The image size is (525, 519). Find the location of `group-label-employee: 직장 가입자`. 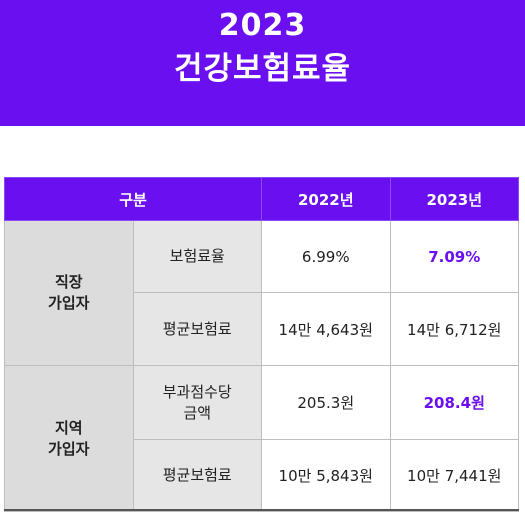

group-label-employee: 직장 가입자 is located at coordinates (69, 293).